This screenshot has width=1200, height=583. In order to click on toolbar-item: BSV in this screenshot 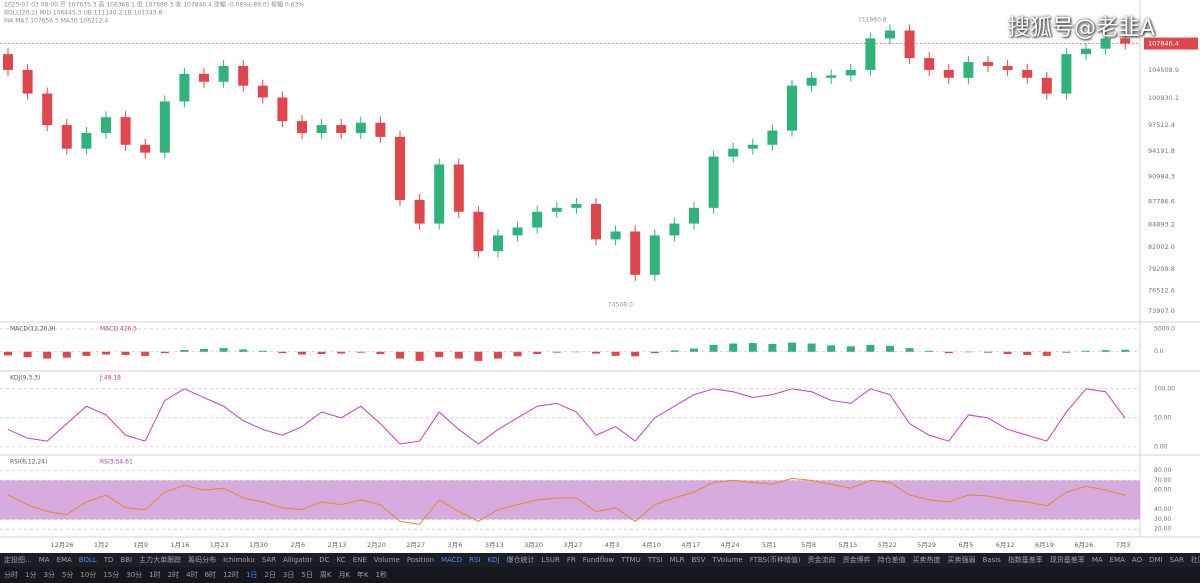, I will do `click(698, 560)`.